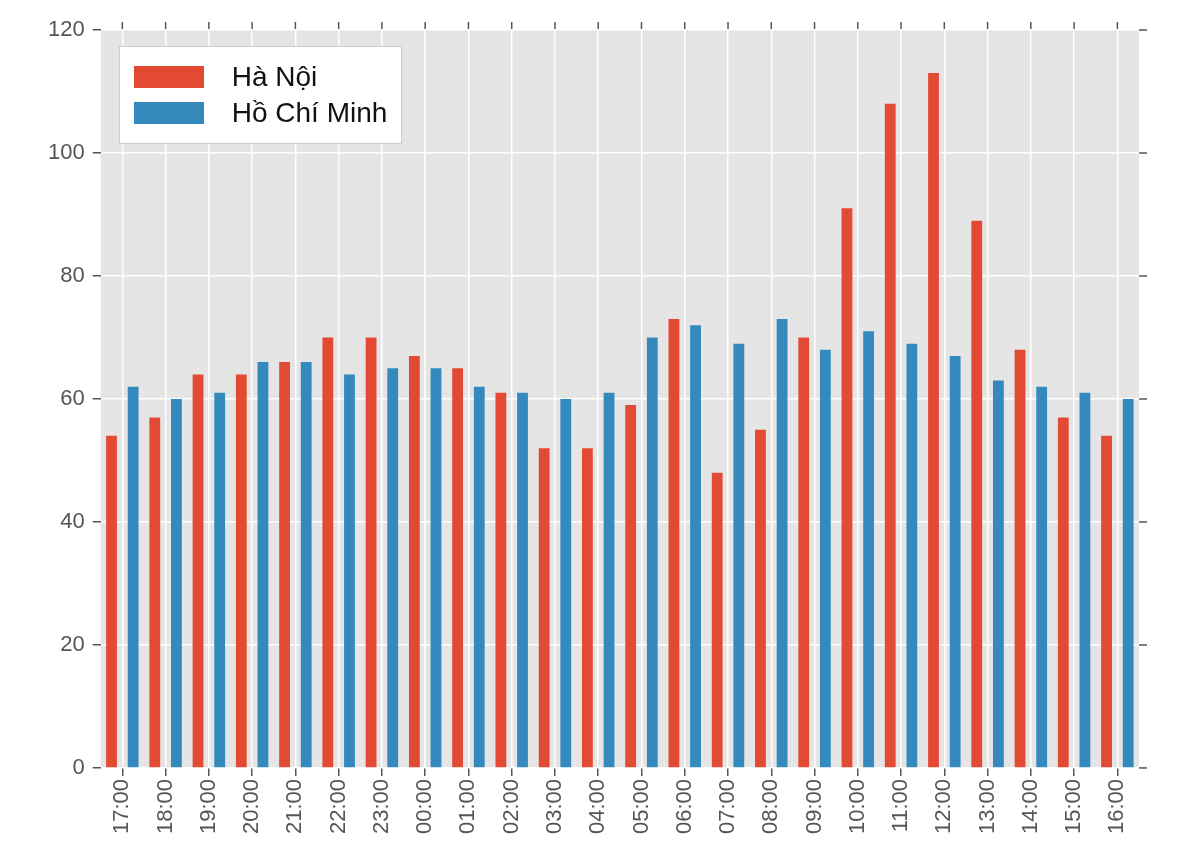 The image size is (1199, 847). What do you see at coordinates (900, 805) in the screenshot?
I see `x-tick-label: 11:00` at bounding box center [900, 805].